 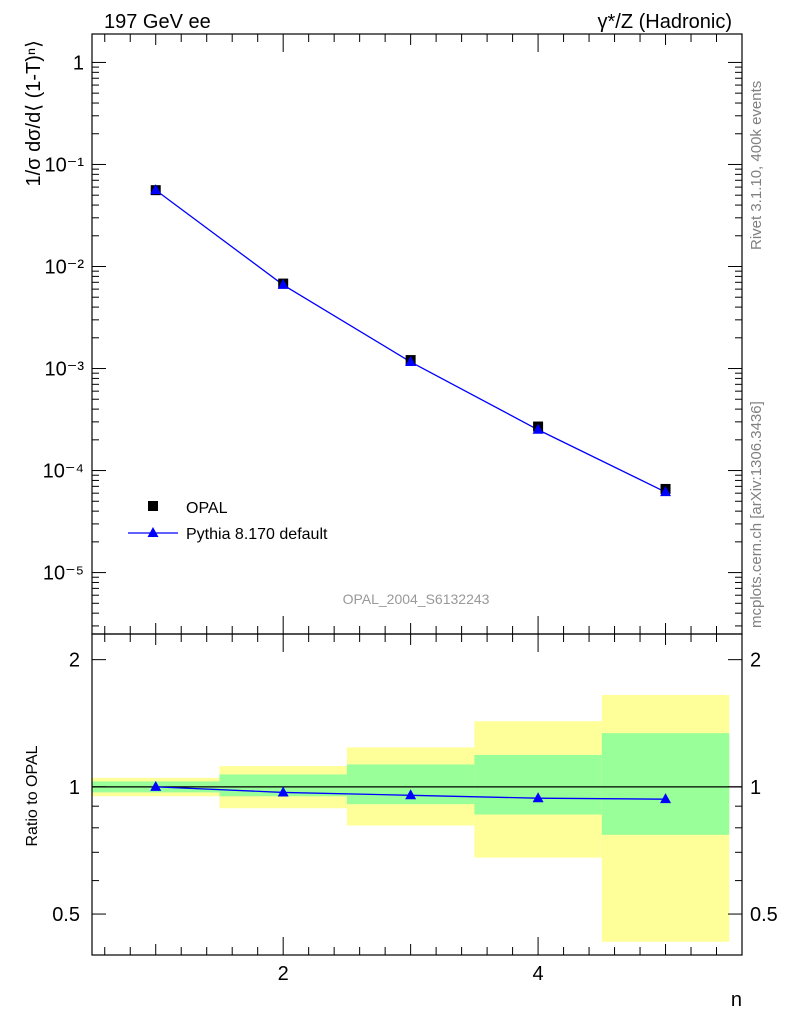 I want to click on ratio-y-tick-label: 2, so click(x=74, y=661).